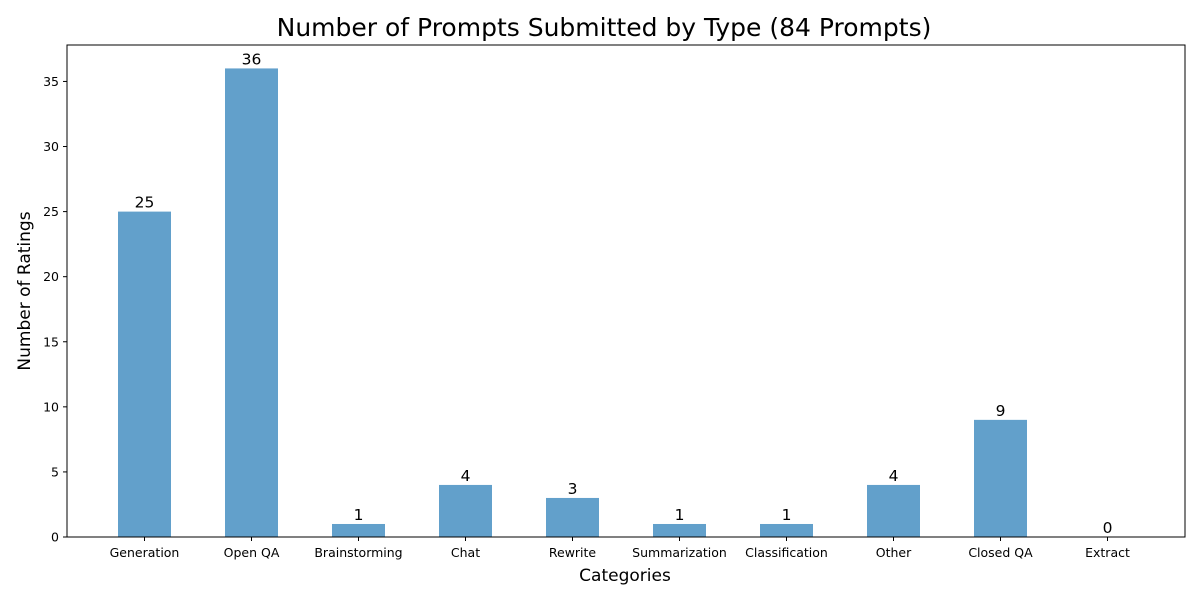 Image resolution: width=1200 pixels, height=600 pixels. I want to click on x-tick-label-0: Generation, so click(145, 552).